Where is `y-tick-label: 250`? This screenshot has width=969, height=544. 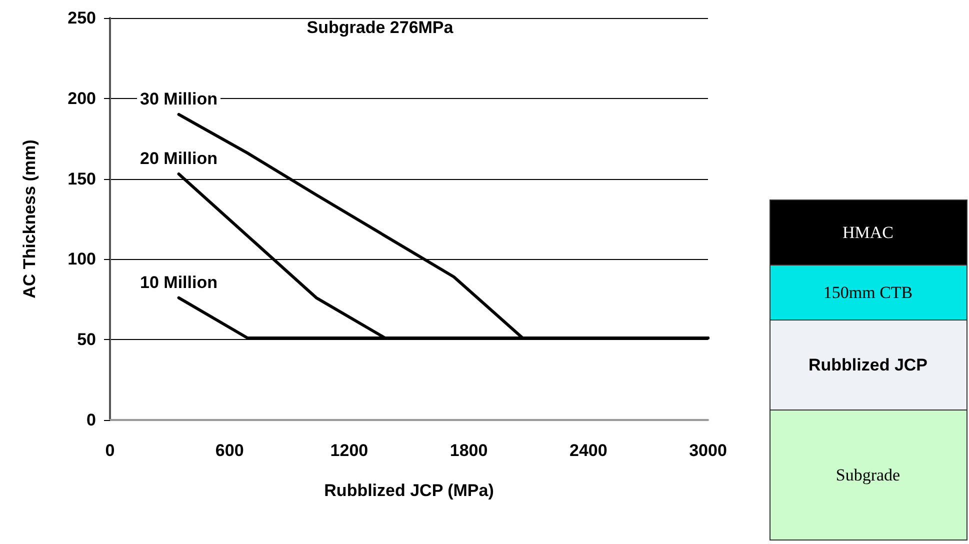
y-tick-label: 250 is located at coordinates (82, 18).